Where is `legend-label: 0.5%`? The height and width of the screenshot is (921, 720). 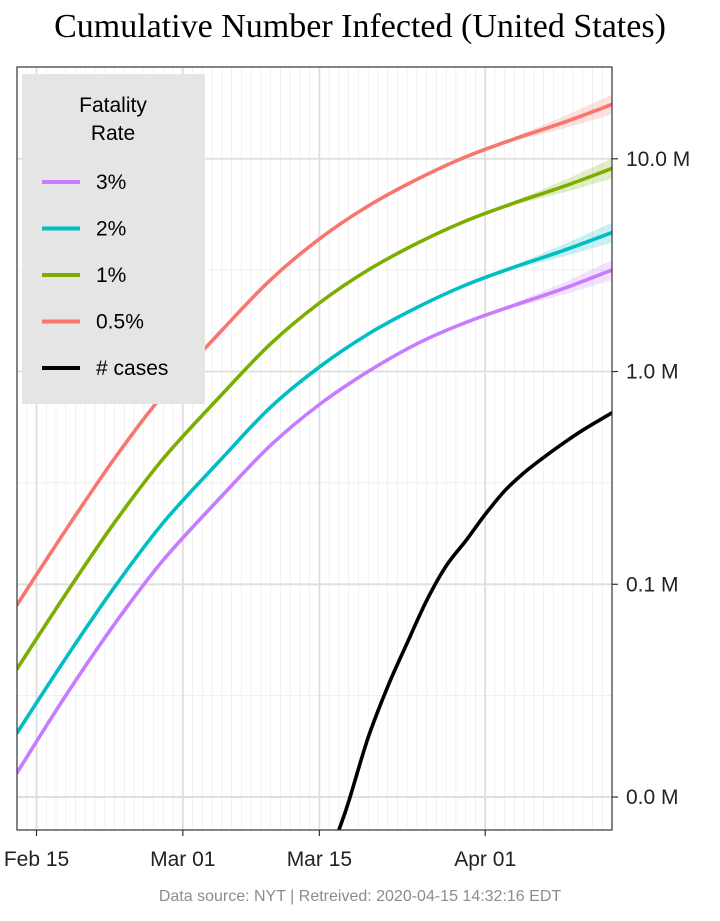 legend-label: 0.5% is located at coordinates (120, 322).